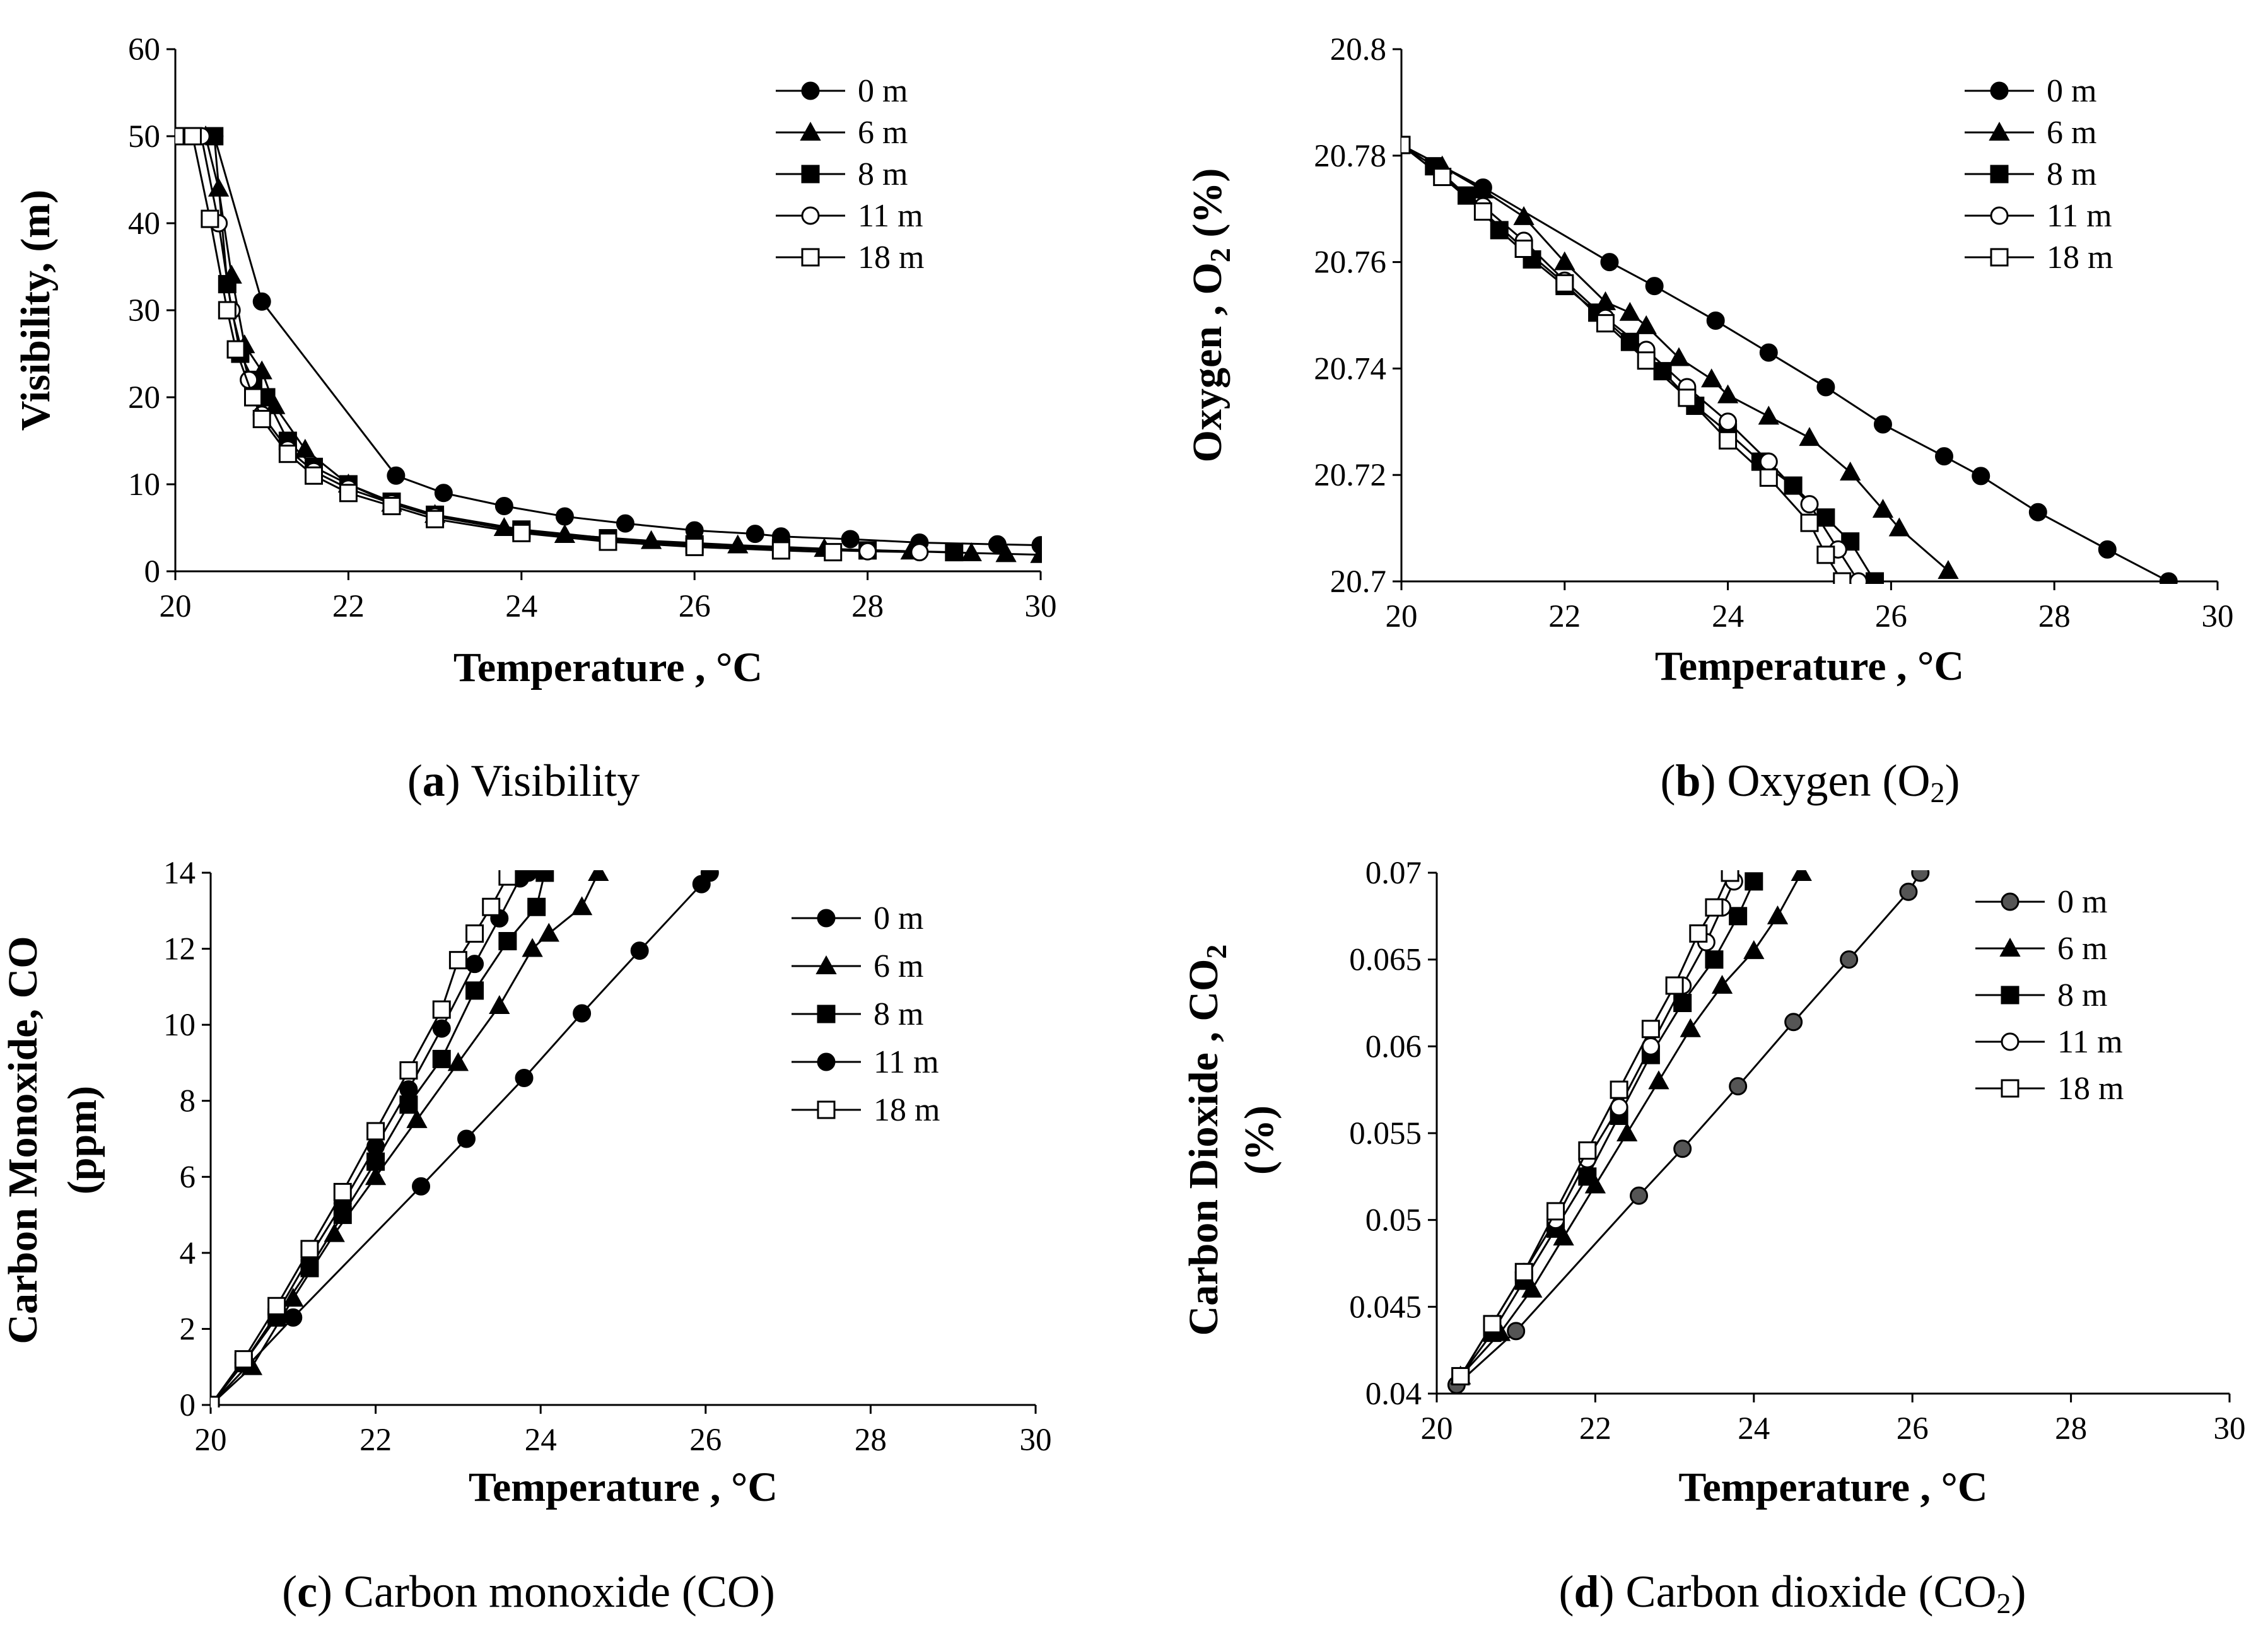 The width and height of the screenshot is (2268, 1637). Describe the element at coordinates (523, 780) in the screenshot. I see `panel-caption: (a) Visibility` at that location.